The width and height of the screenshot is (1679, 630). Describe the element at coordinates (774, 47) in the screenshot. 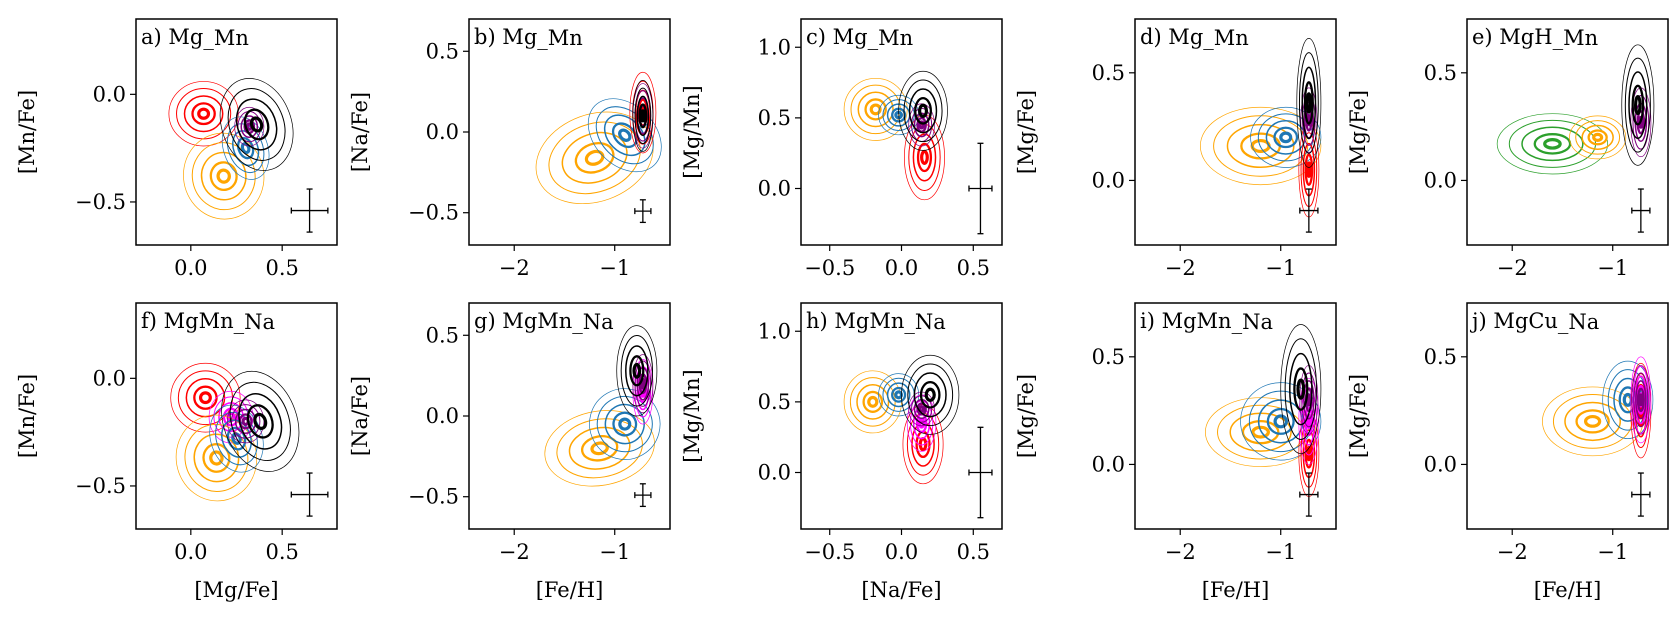

I see `y-tick-label: 1.0` at that location.